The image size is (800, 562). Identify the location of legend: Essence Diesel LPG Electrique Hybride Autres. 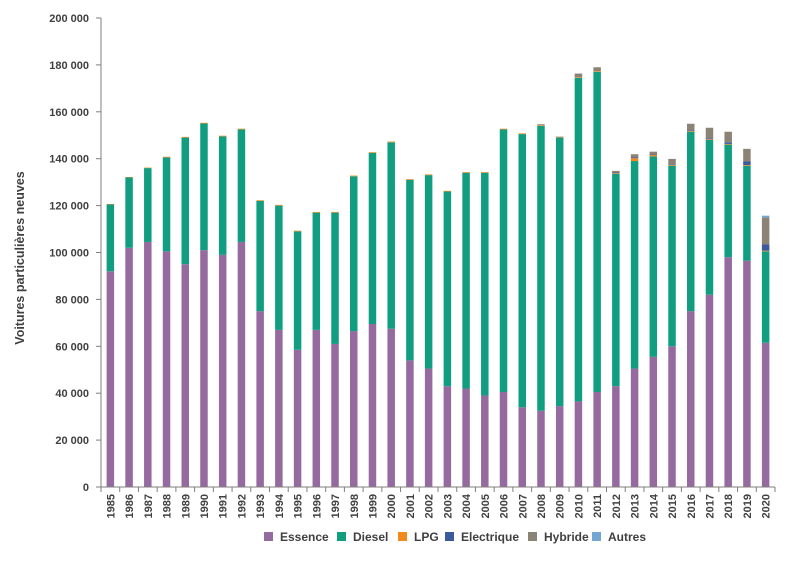
(455, 537).